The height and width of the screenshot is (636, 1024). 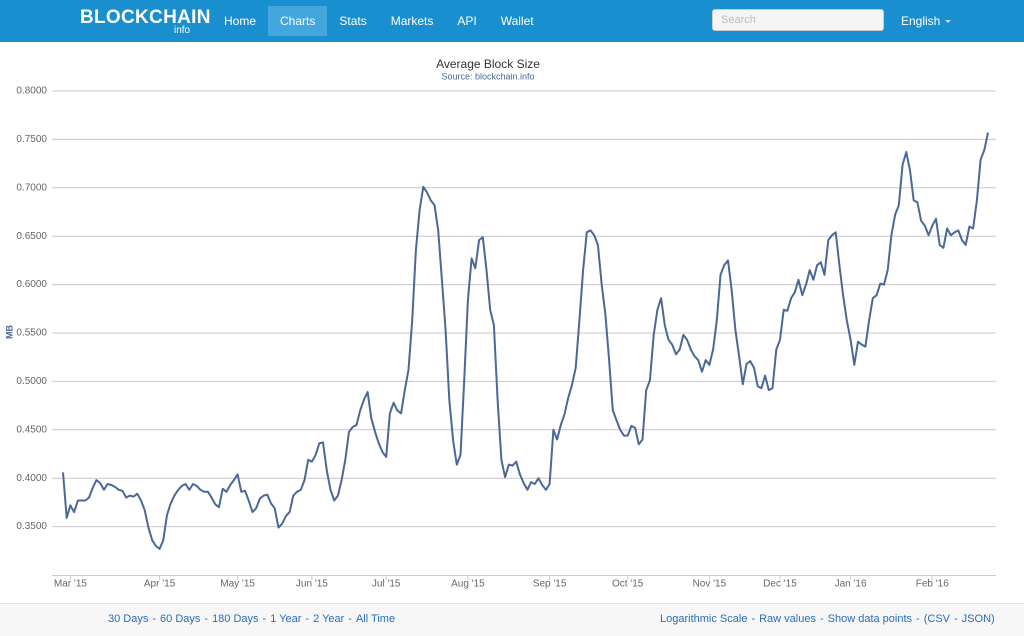 What do you see at coordinates (710, 584) in the screenshot?
I see `x-tick-label: Nov '15` at bounding box center [710, 584].